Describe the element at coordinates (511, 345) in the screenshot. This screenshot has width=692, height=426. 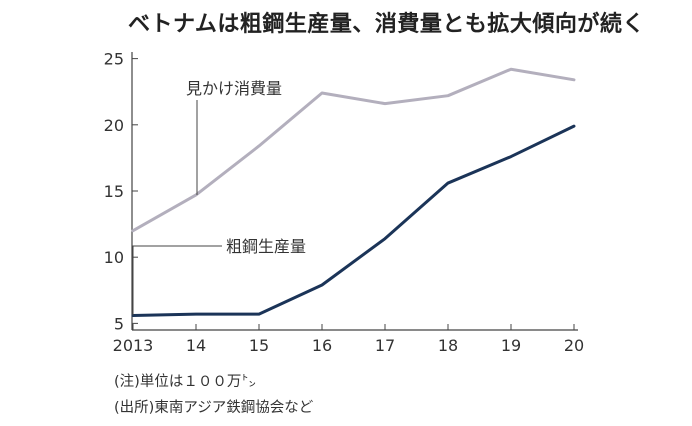
I see `x-tick-label: 19` at that location.